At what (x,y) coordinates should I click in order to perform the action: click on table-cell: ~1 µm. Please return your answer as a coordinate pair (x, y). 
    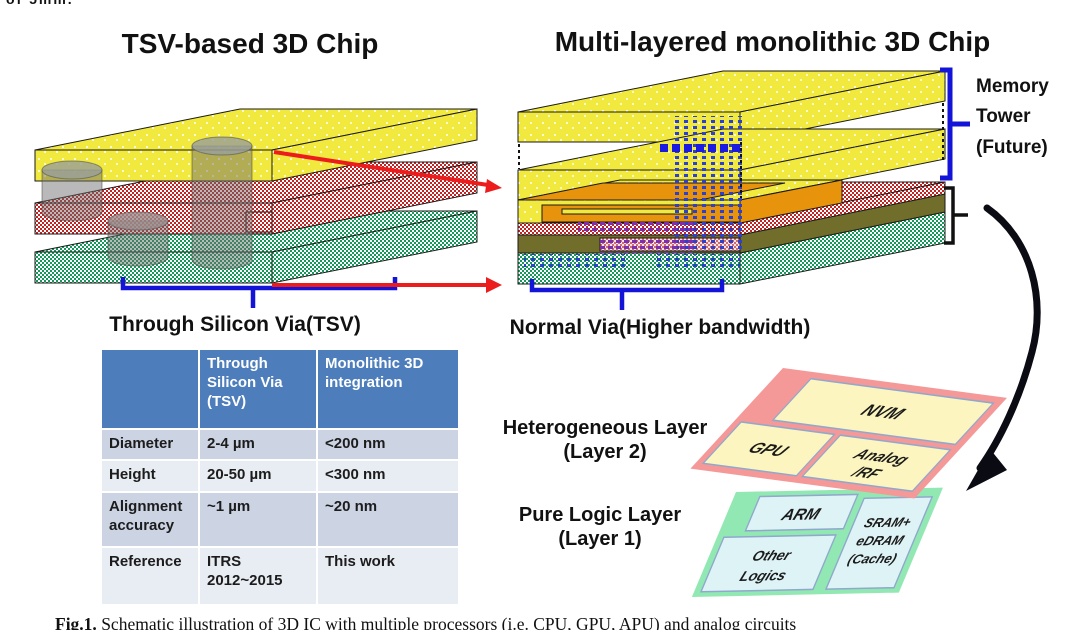
    Looking at the image, I should click on (258, 519).